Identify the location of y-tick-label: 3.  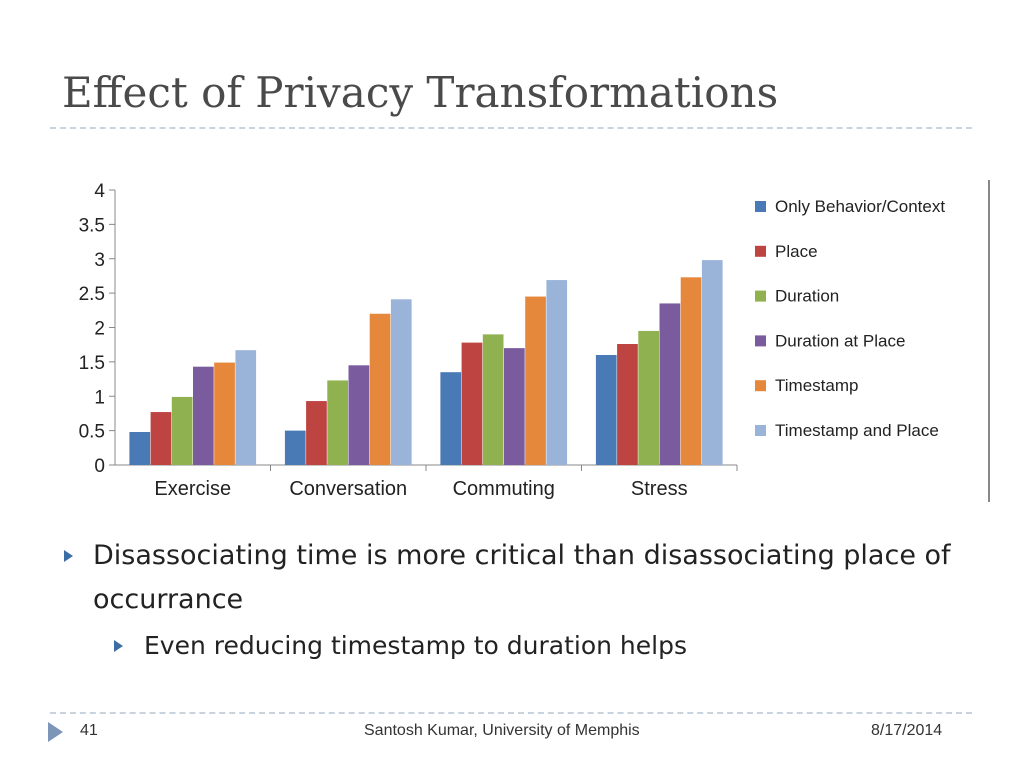
(99, 260).